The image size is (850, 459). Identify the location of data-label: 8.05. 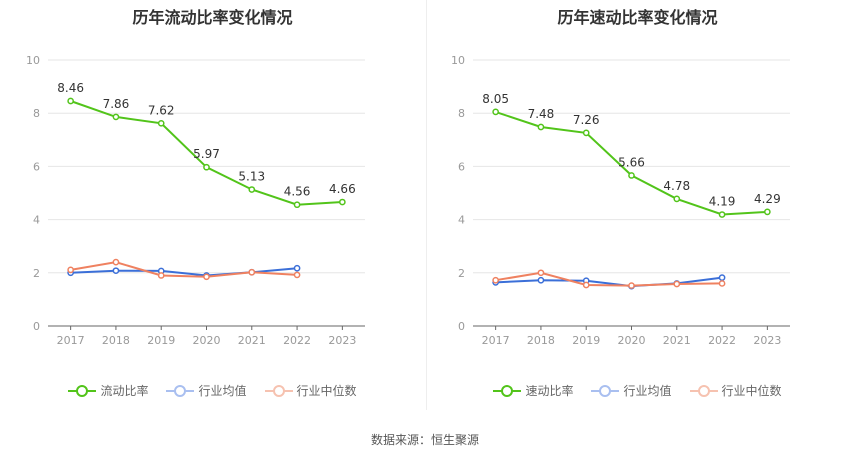
(495, 99).